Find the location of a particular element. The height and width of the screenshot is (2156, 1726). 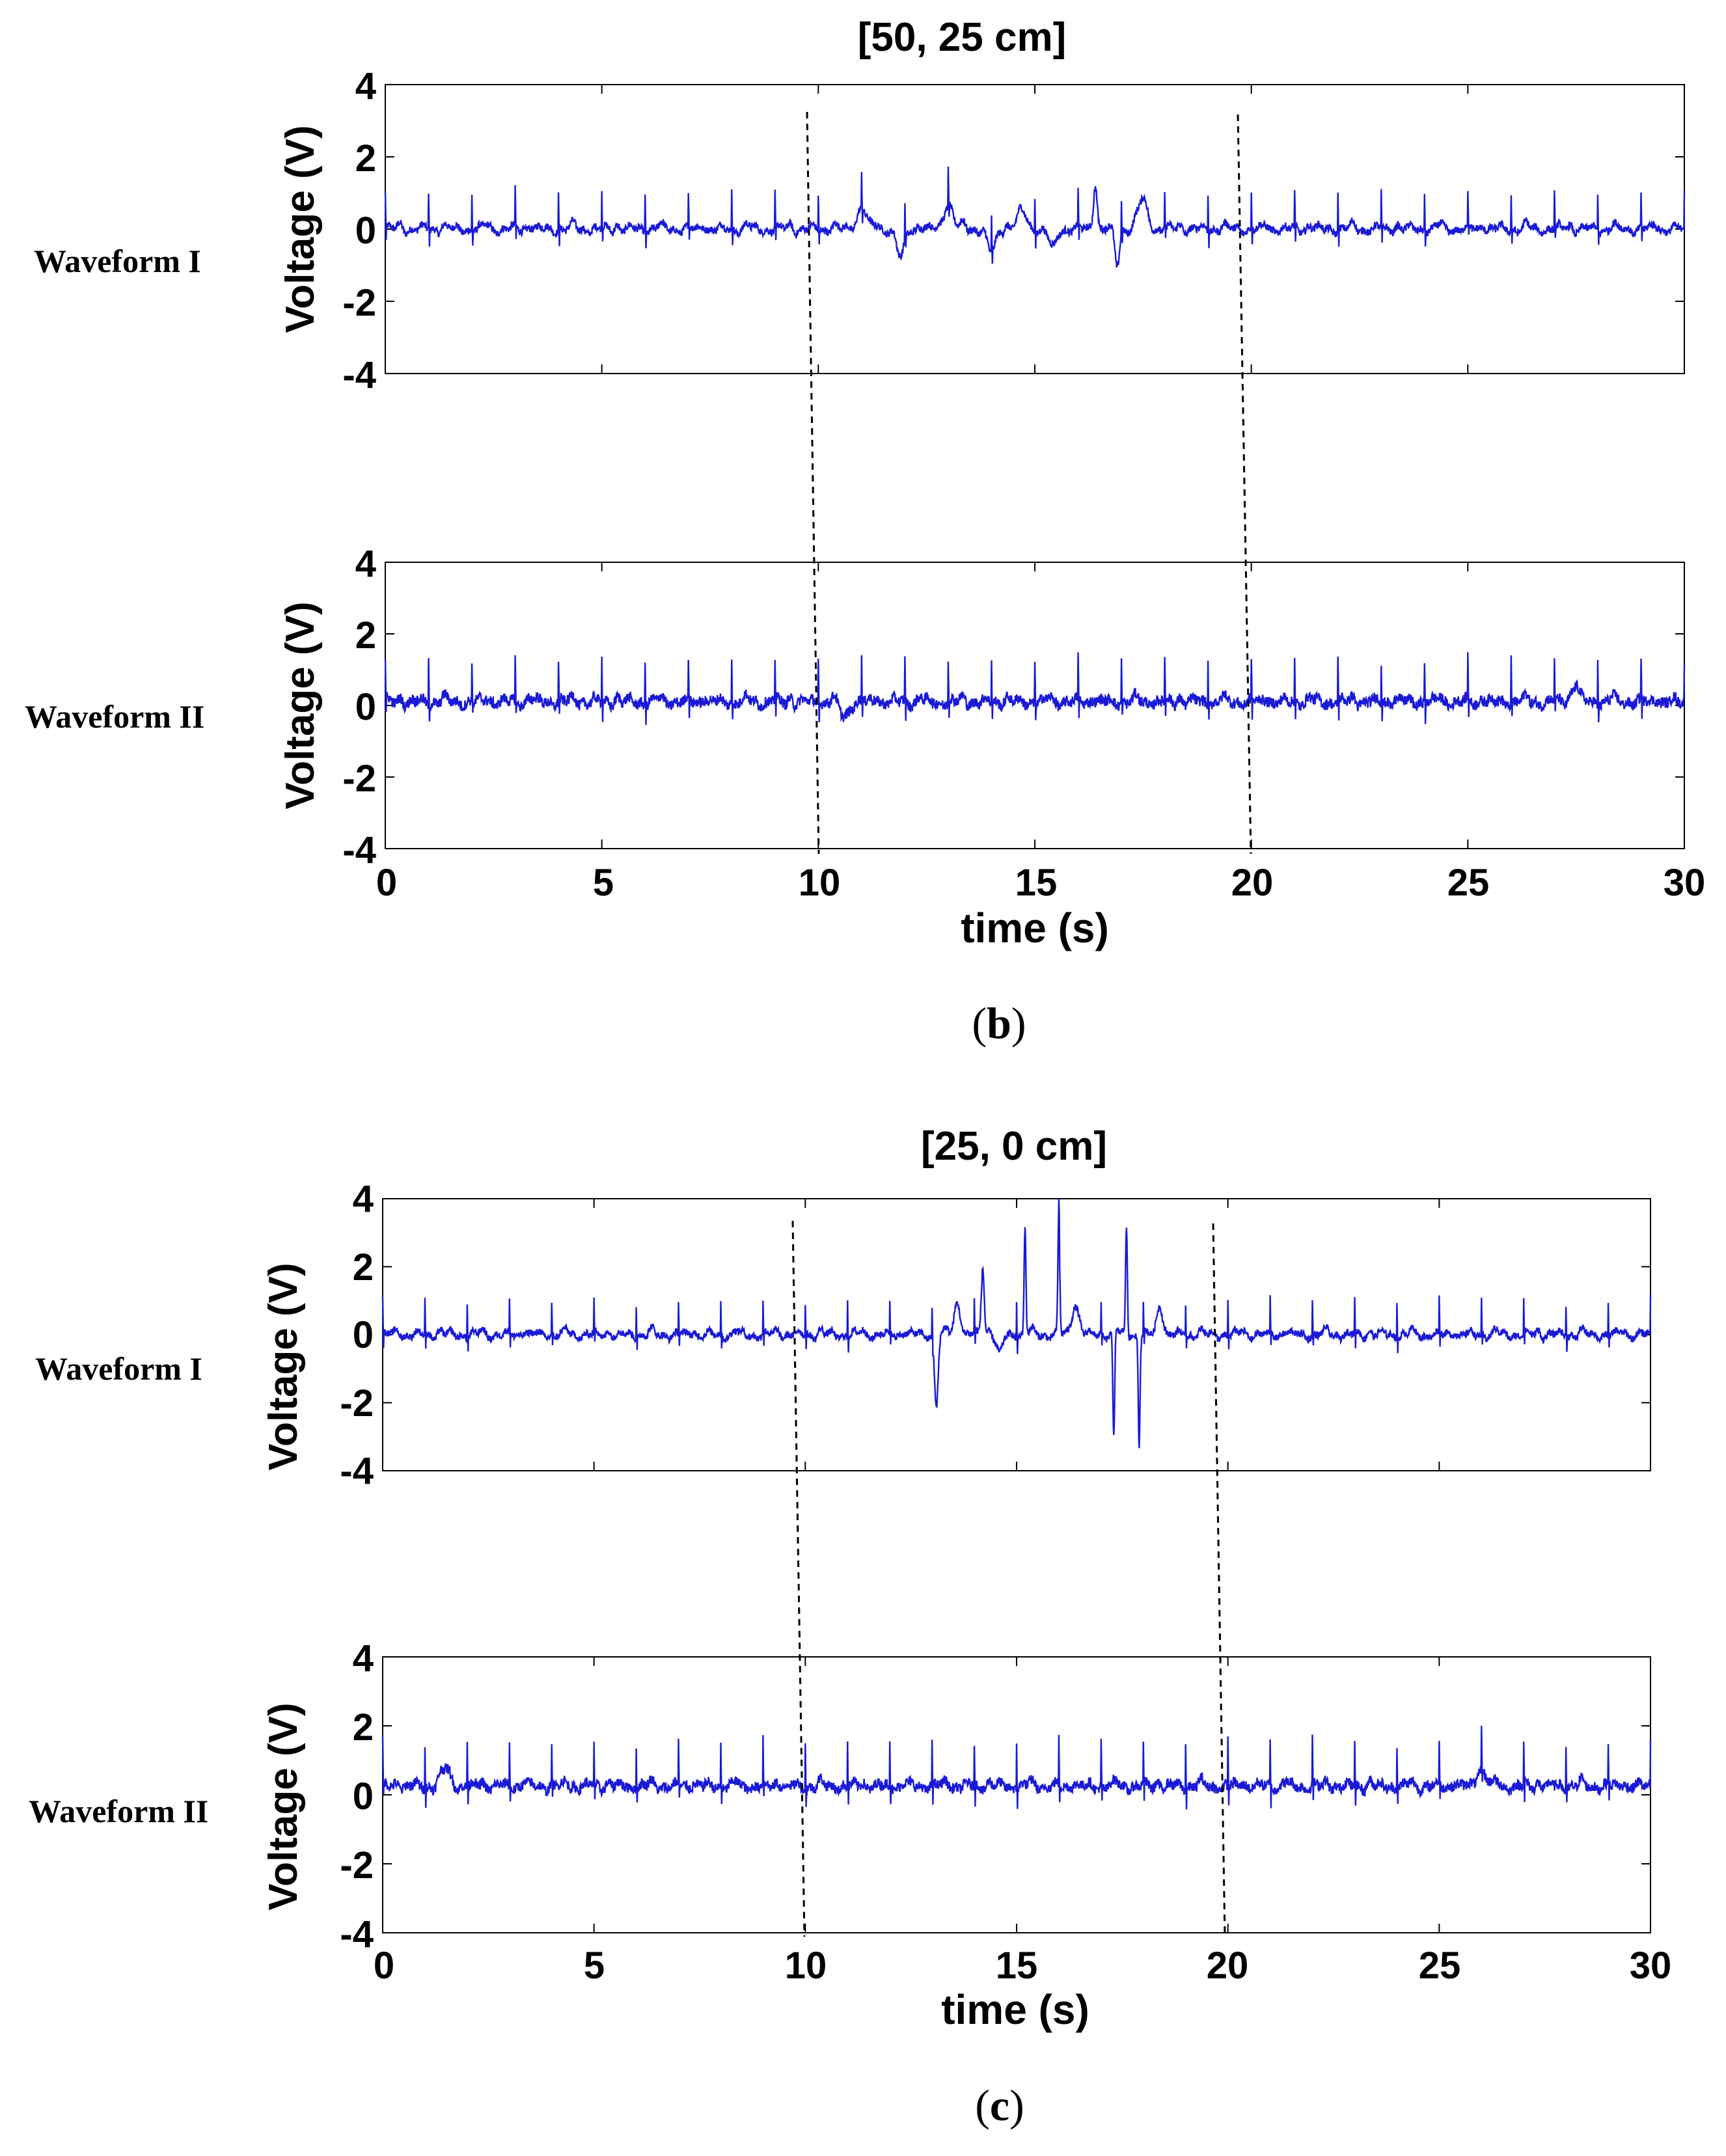

panel-caption: (b) is located at coordinates (999, 1023).